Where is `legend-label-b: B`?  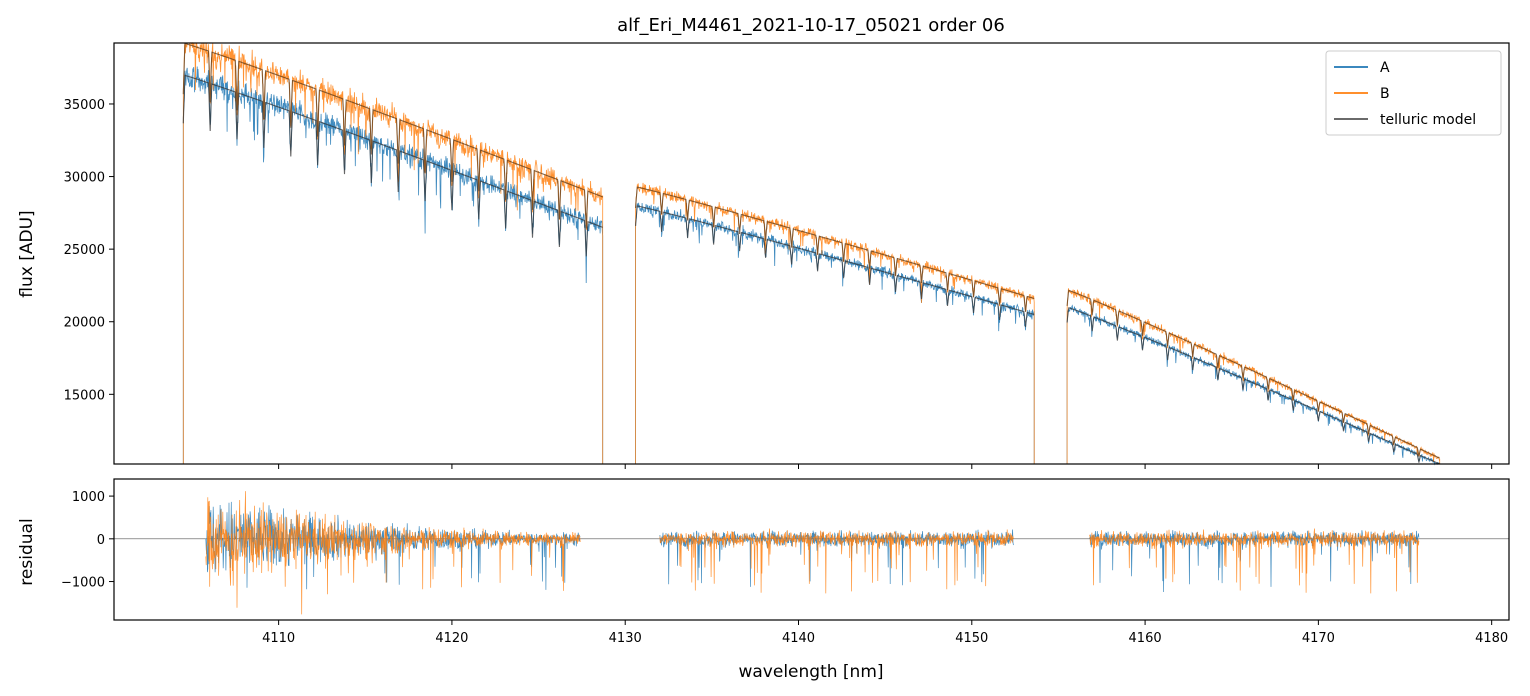 legend-label-b: B is located at coordinates (1385, 94).